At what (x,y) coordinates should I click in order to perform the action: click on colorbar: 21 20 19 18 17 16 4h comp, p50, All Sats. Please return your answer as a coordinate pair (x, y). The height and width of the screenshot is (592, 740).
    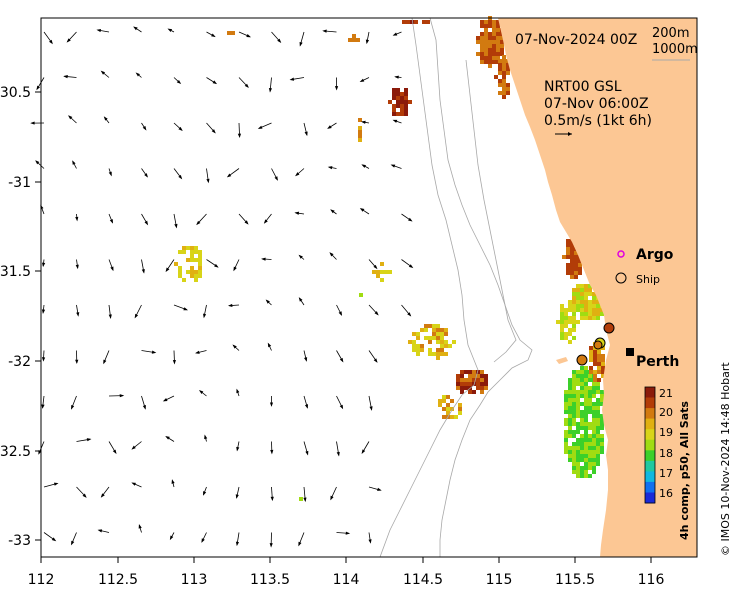
    Looking at the image, I should click on (667, 463).